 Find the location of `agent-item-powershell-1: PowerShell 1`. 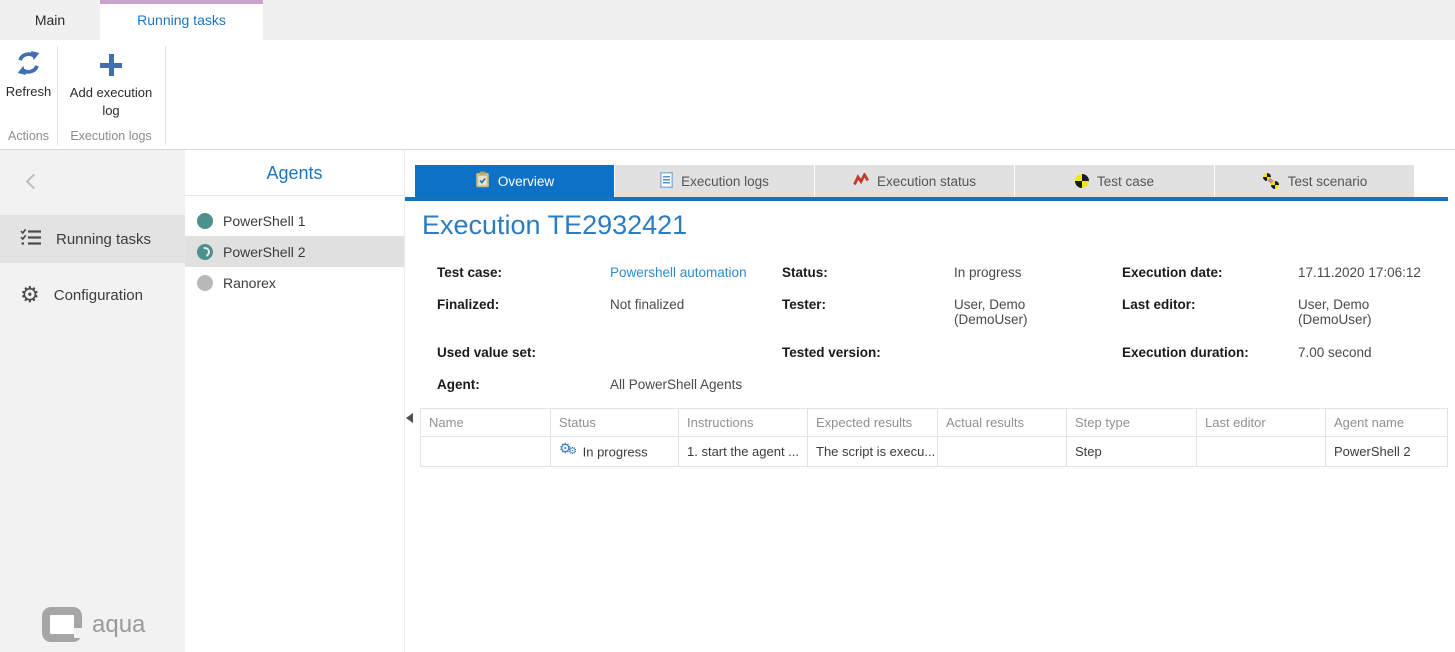

agent-item-powershell-1: PowerShell 1 is located at coordinates (294, 220).